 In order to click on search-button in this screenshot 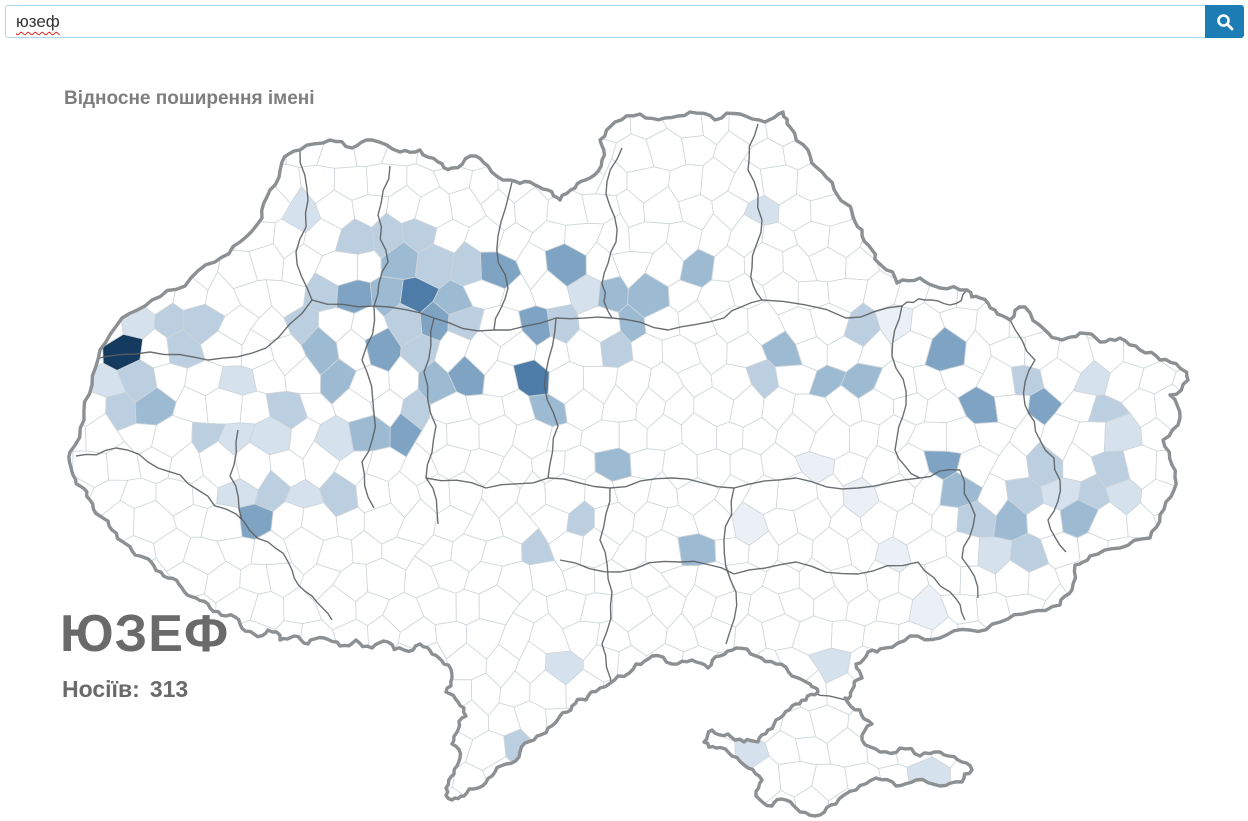, I will do `click(1224, 21)`.